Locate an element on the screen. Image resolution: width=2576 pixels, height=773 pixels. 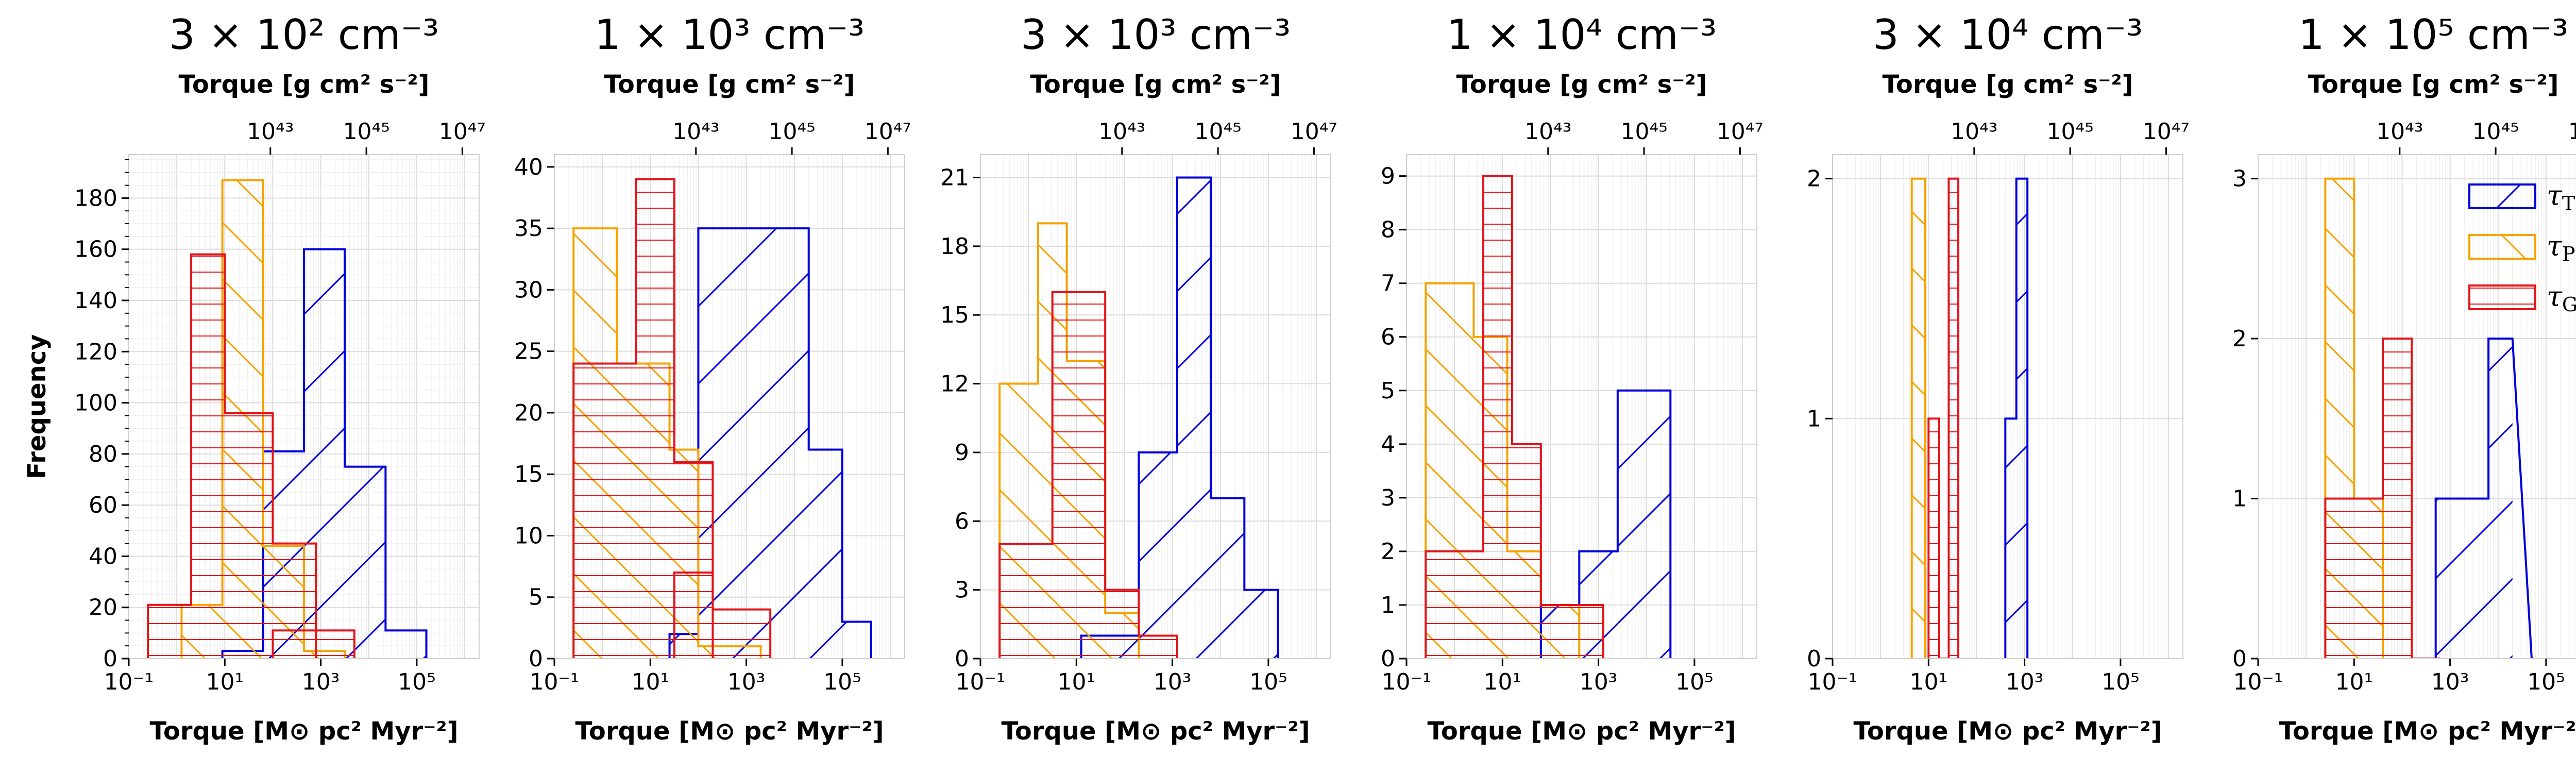
y-tick-label: 15 is located at coordinates (529, 474).